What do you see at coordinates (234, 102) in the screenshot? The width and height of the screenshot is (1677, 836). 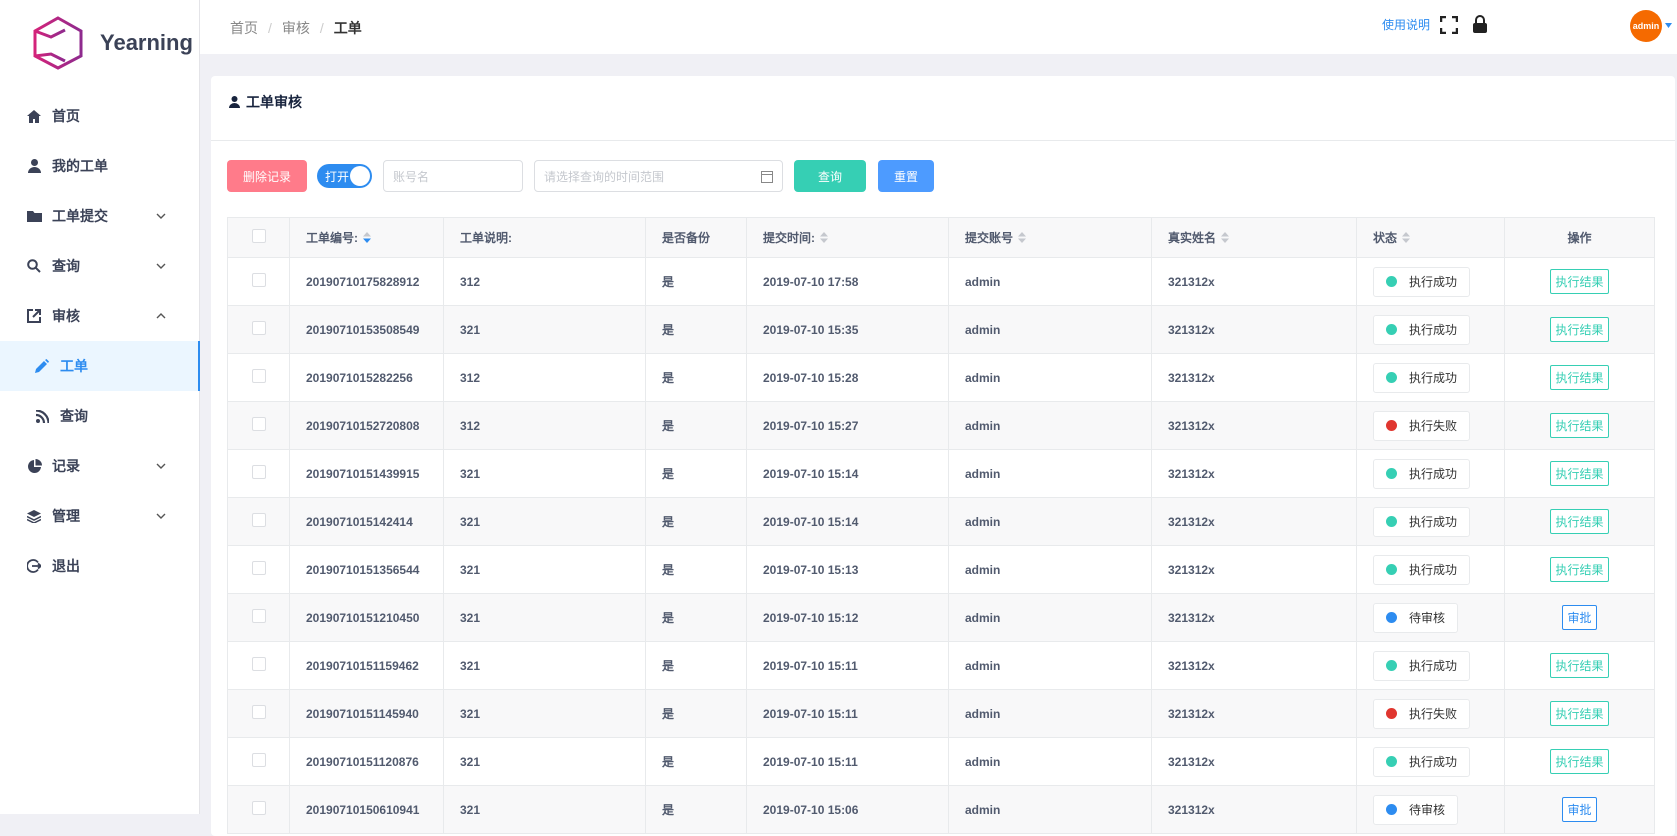 I see `user-icon` at bounding box center [234, 102].